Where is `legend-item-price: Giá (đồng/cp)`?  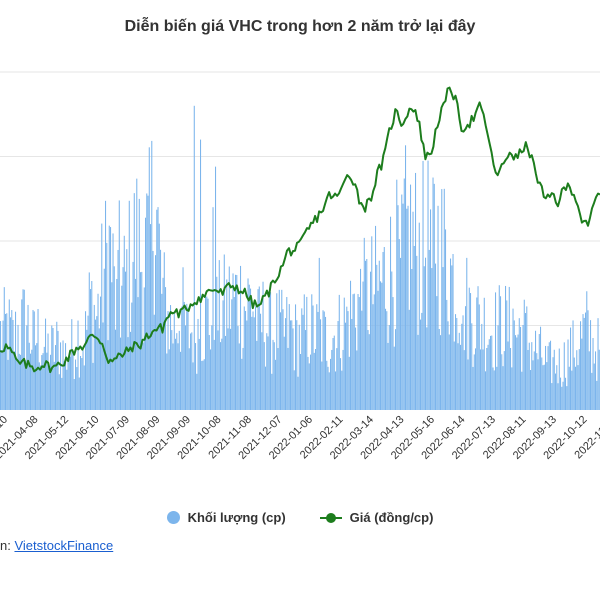 legend-item-price: Giá (đồng/cp) is located at coordinates (376, 517).